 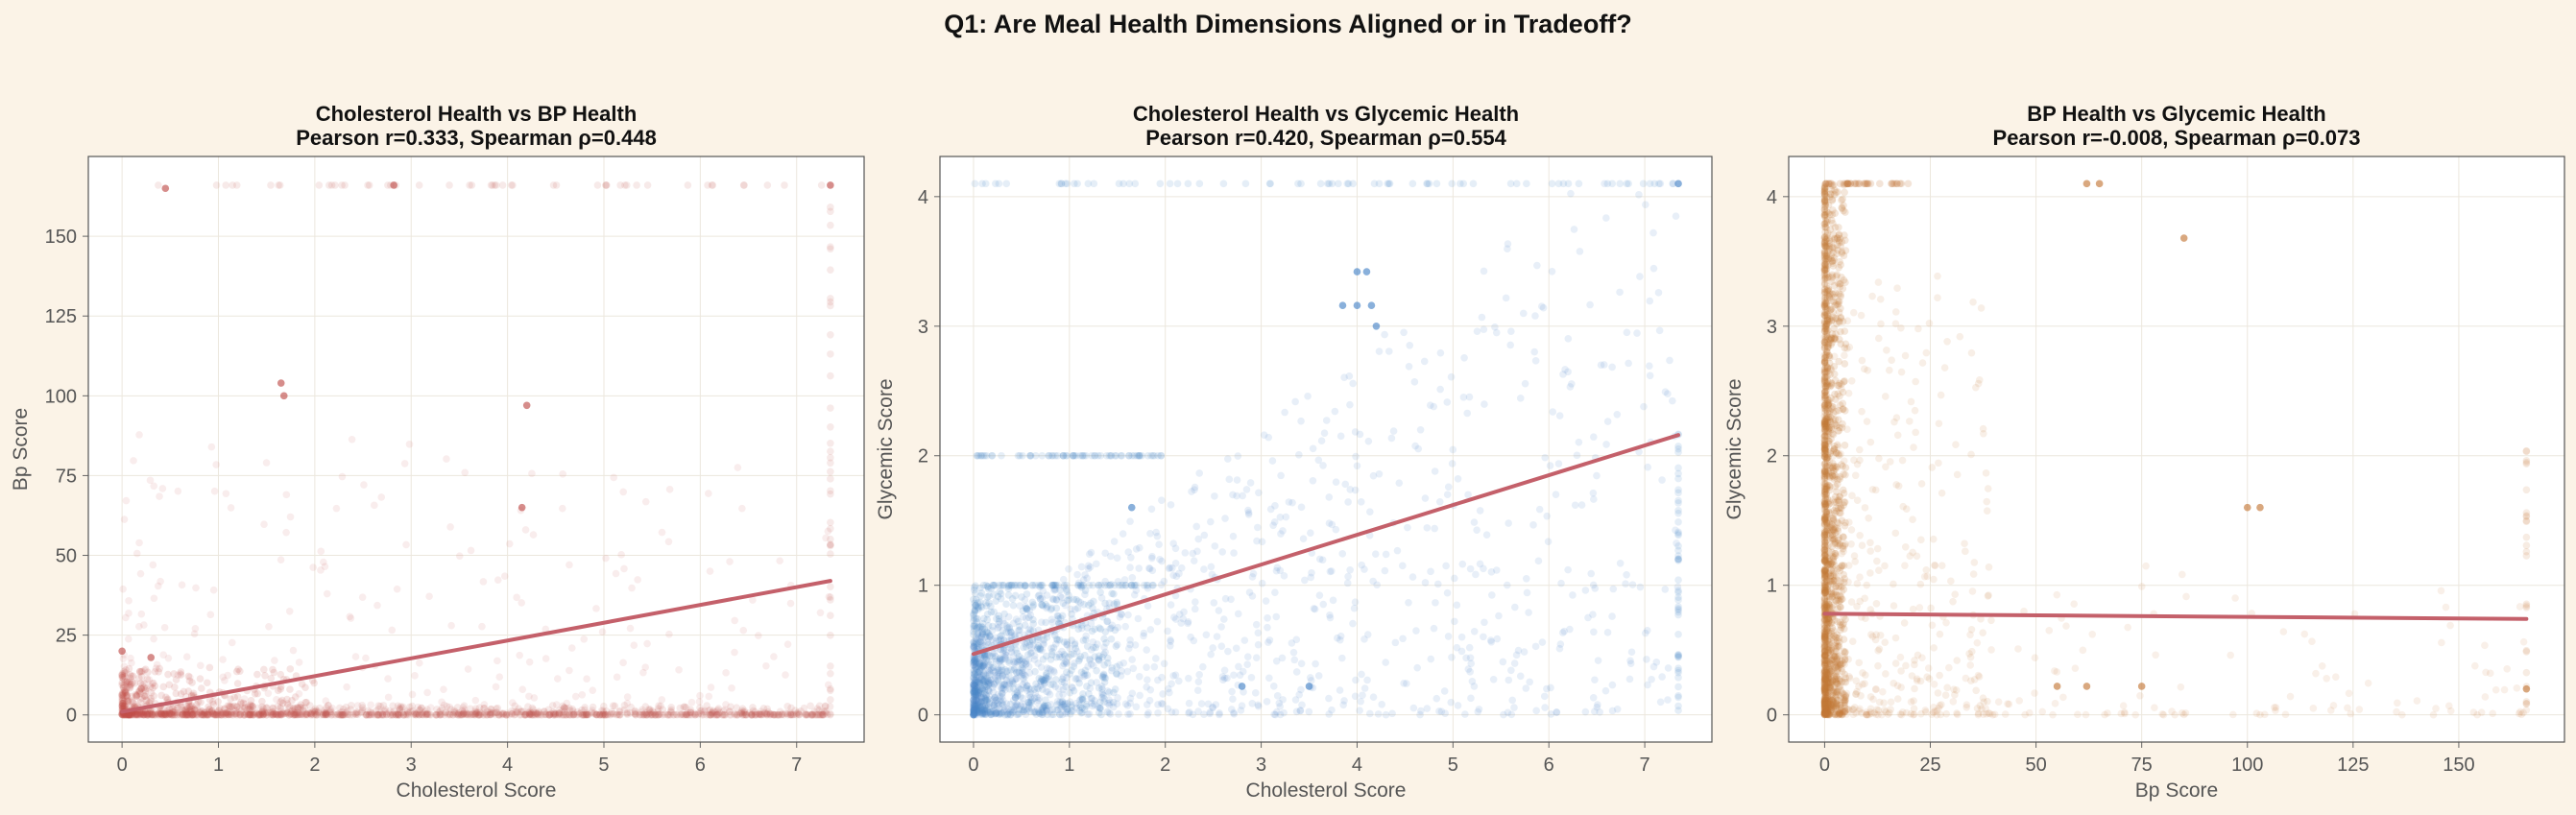 What do you see at coordinates (923, 456) in the screenshot?
I see `y-tick-label: 2` at bounding box center [923, 456].